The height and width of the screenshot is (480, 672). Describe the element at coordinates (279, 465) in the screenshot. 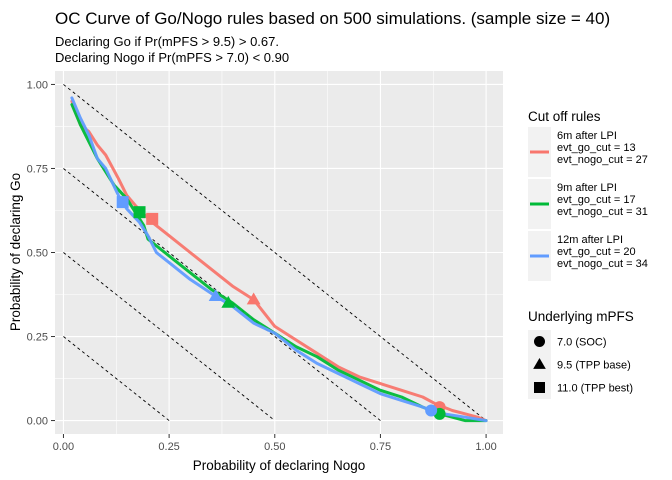

I see `x-axis-title: Probability of declaring Nogo` at that location.